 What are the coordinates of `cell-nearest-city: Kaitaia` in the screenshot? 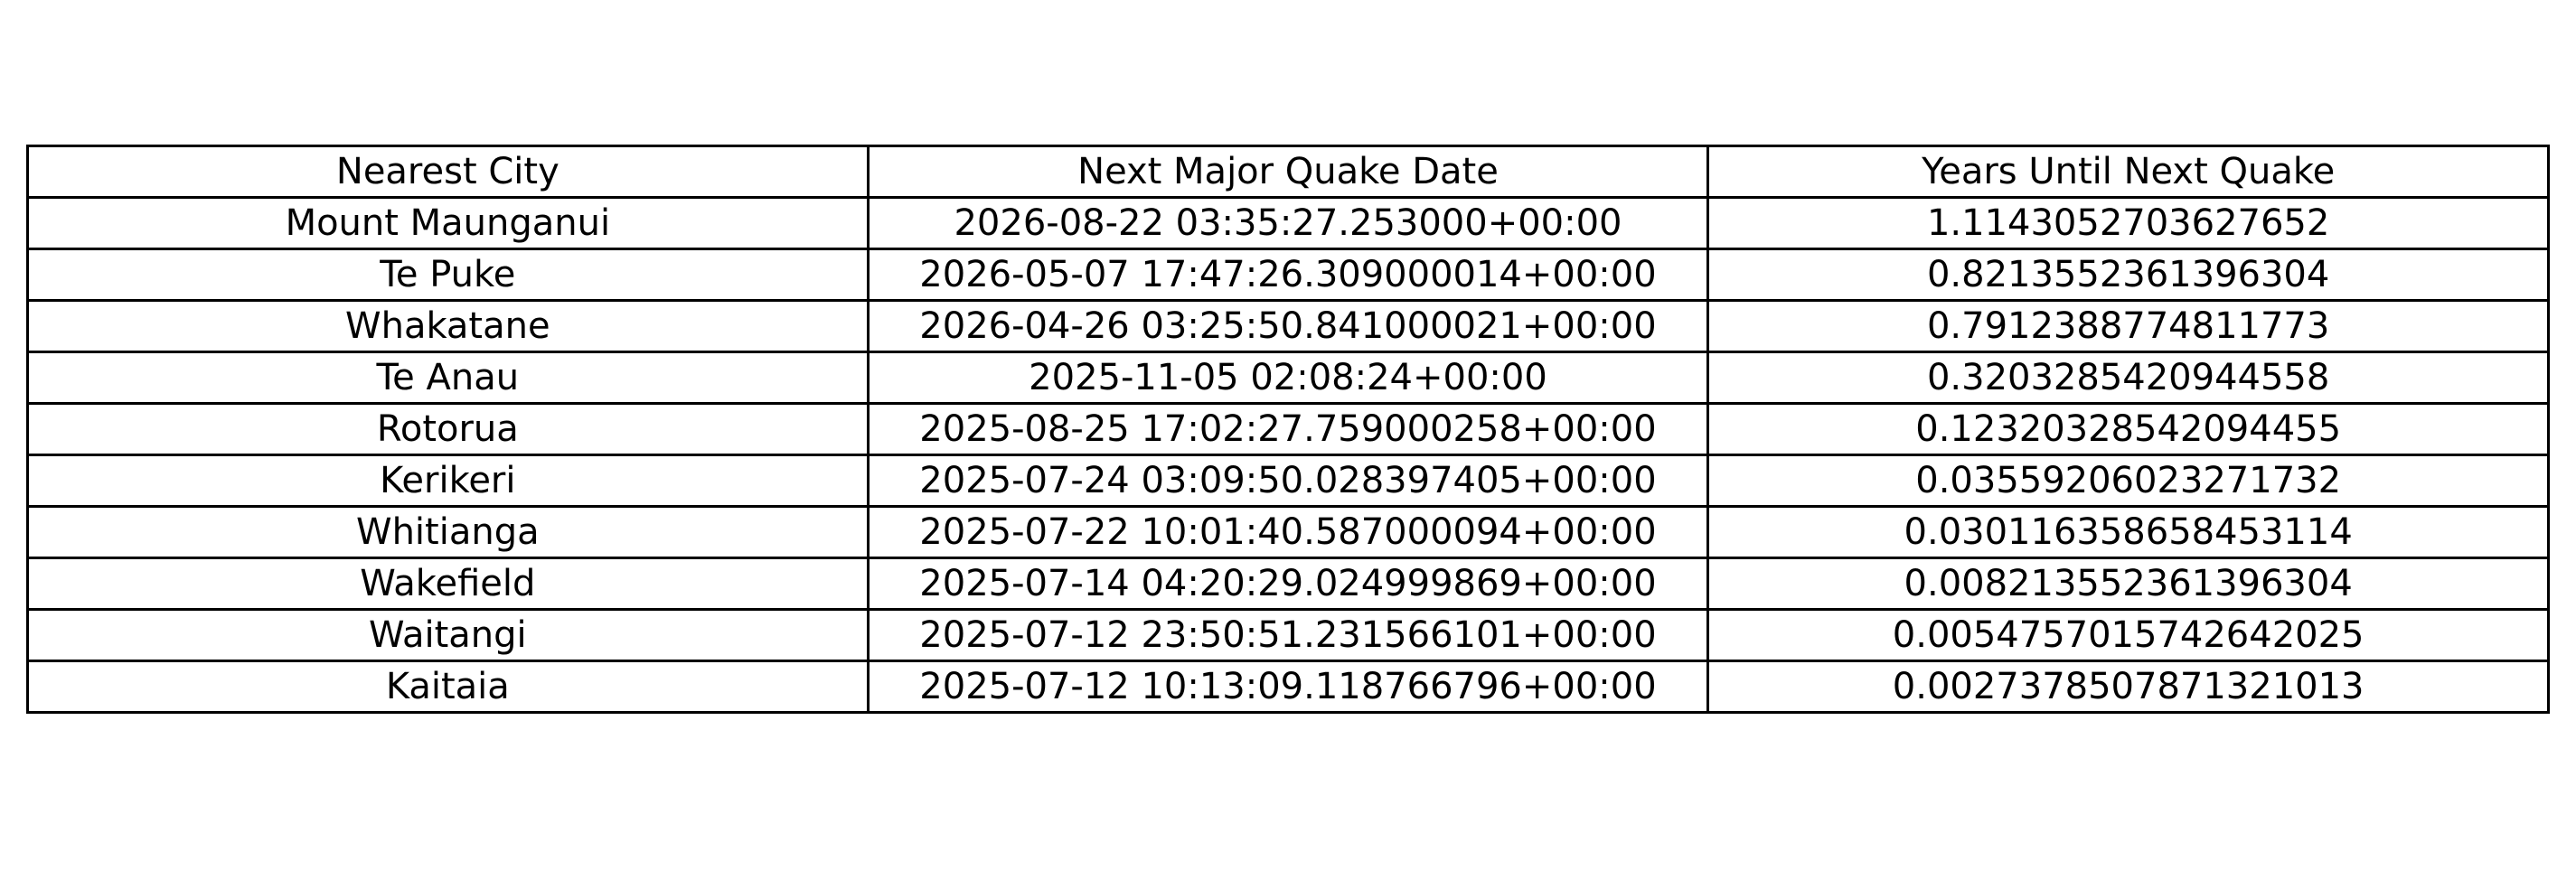 It's located at (448, 687).